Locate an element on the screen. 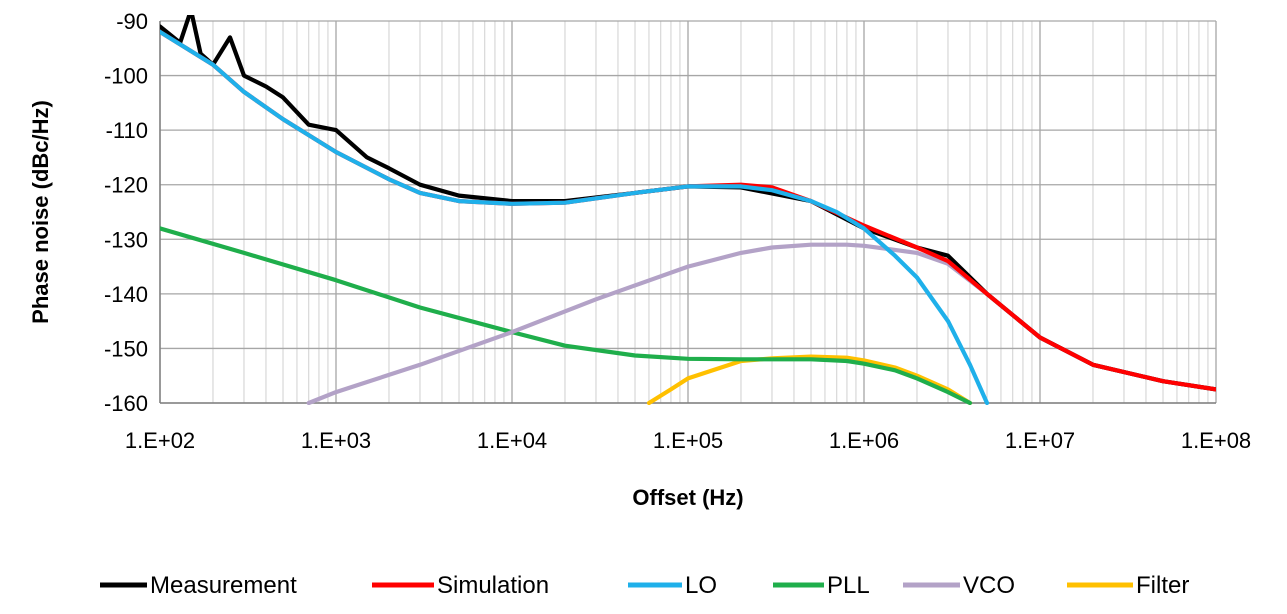 The height and width of the screenshot is (614, 1287). y-tick-label: -110 is located at coordinates (127, 130).